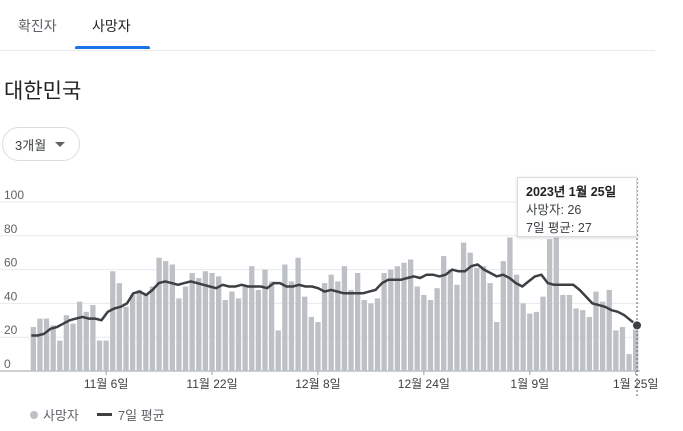  Describe the element at coordinates (14, 195) in the screenshot. I see `y-tick-label: 100` at that location.